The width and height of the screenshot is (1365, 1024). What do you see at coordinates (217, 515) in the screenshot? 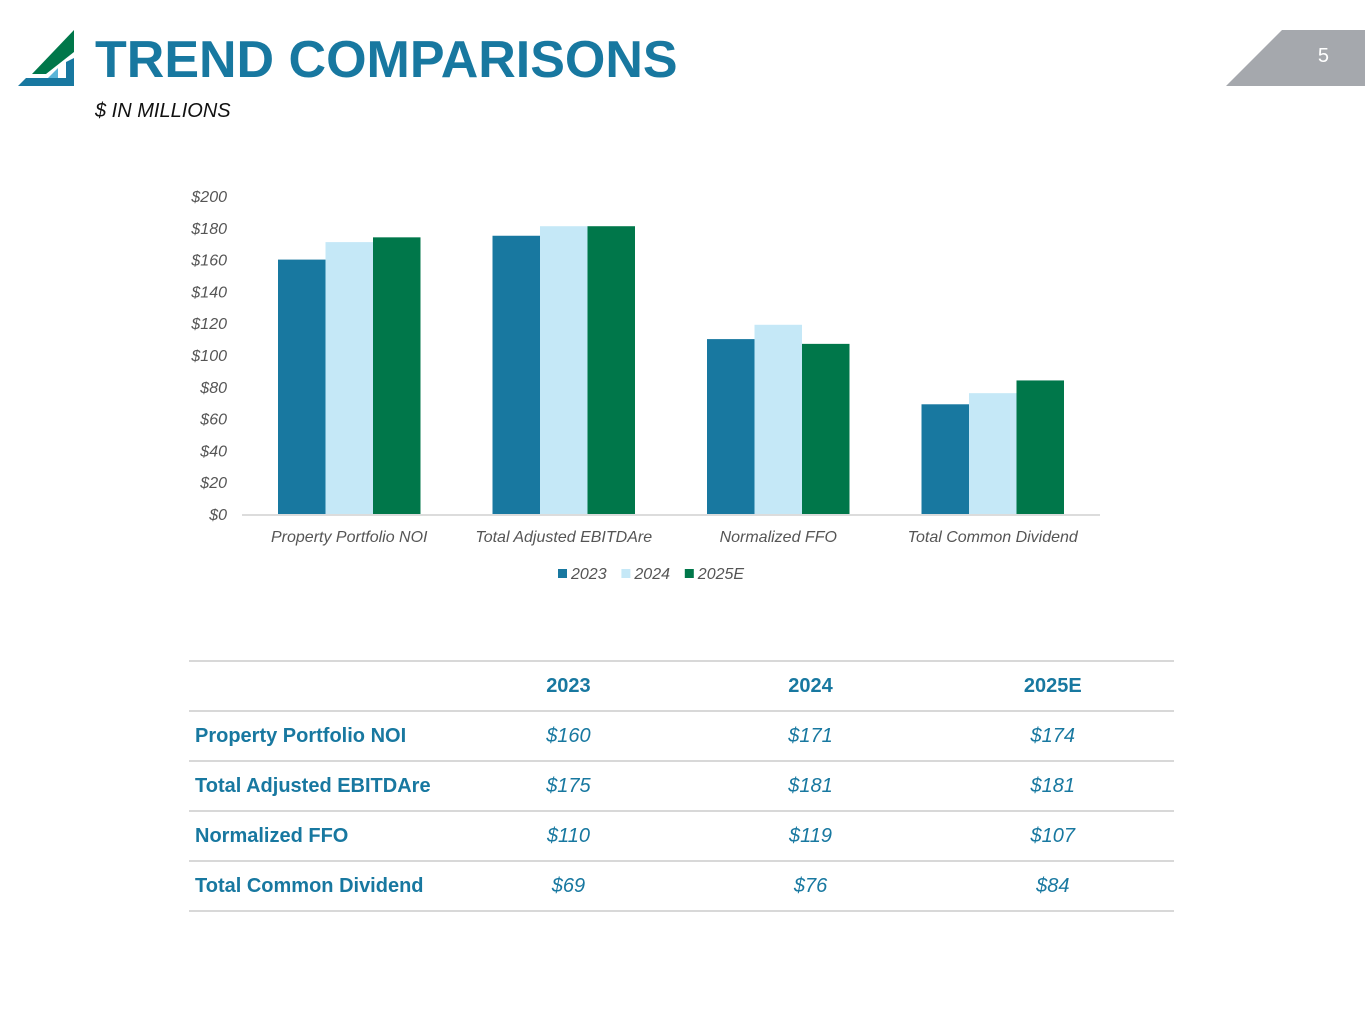
I see `y-tick-label: $0` at bounding box center [217, 515].